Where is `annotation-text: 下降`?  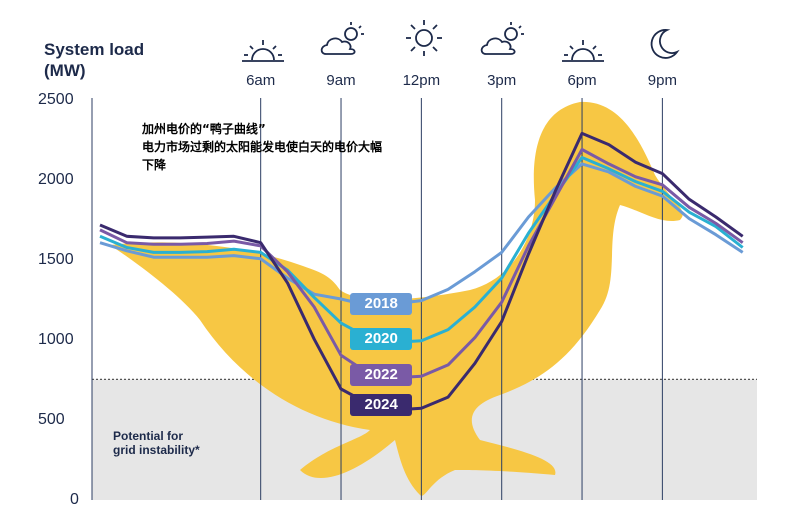 annotation-text: 下降 is located at coordinates (154, 165).